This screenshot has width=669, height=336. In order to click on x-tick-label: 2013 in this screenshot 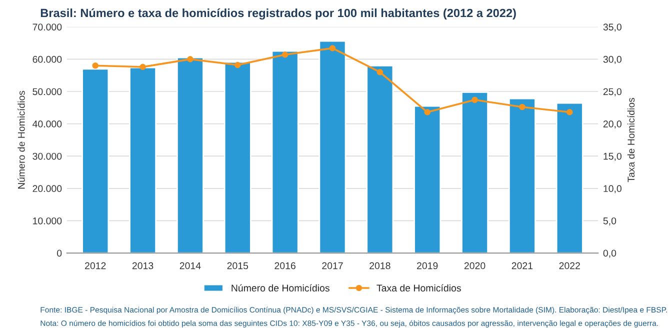, I will do `click(143, 266)`.